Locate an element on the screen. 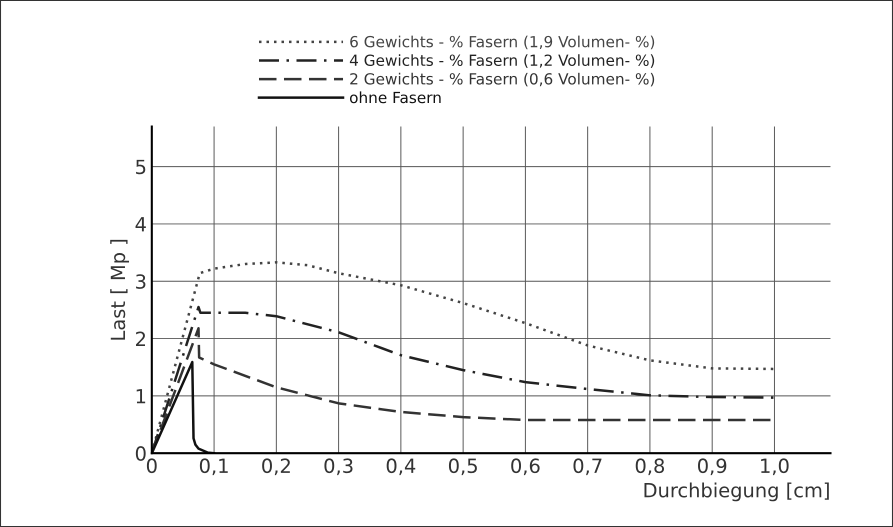 This screenshot has height=527, width=893. x-tick-label: 0,4 is located at coordinates (401, 467).